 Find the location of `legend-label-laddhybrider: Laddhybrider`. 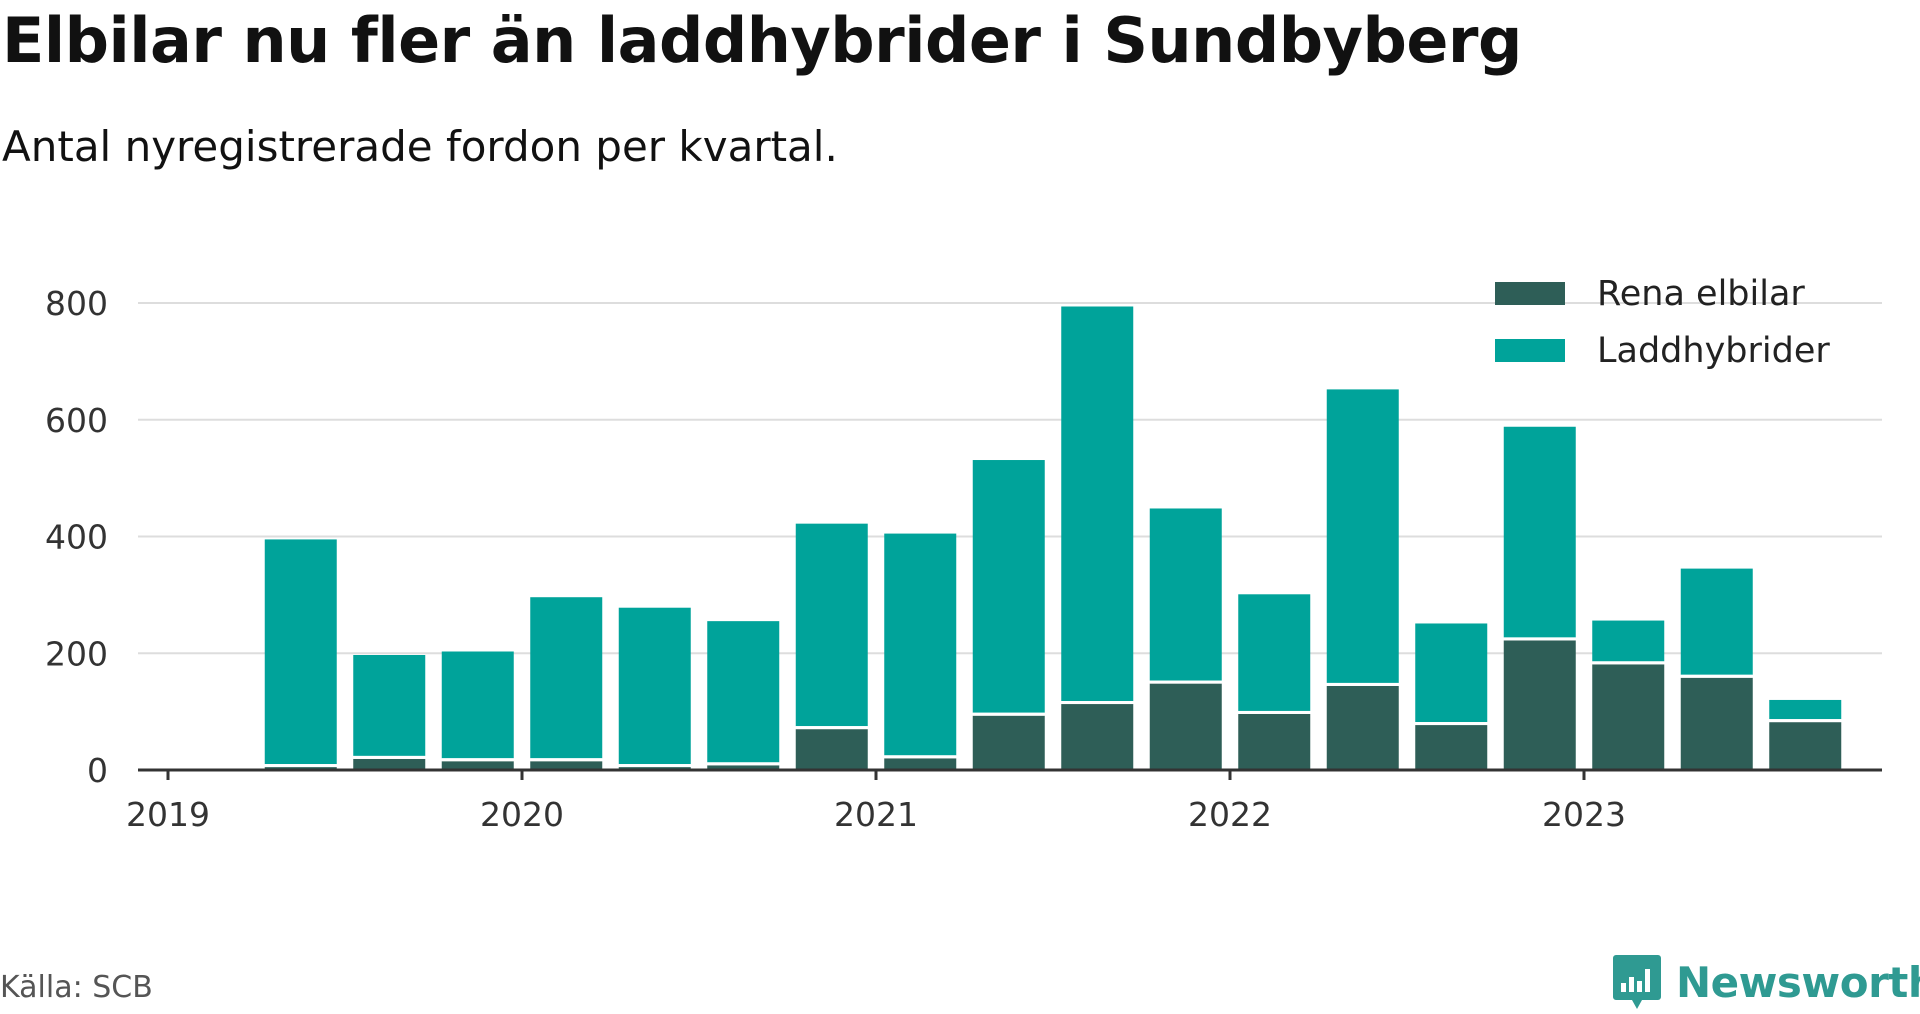

legend-label-laddhybrider: Laddhybrider is located at coordinates (1713, 351).